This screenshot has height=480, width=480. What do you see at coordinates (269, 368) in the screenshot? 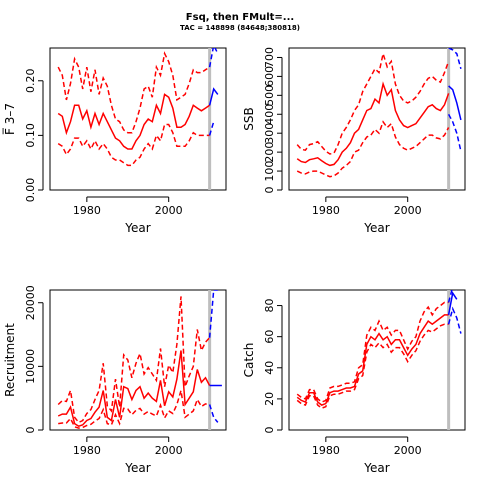
I see `catch-y-tick-label: 40` at bounding box center [269, 368].